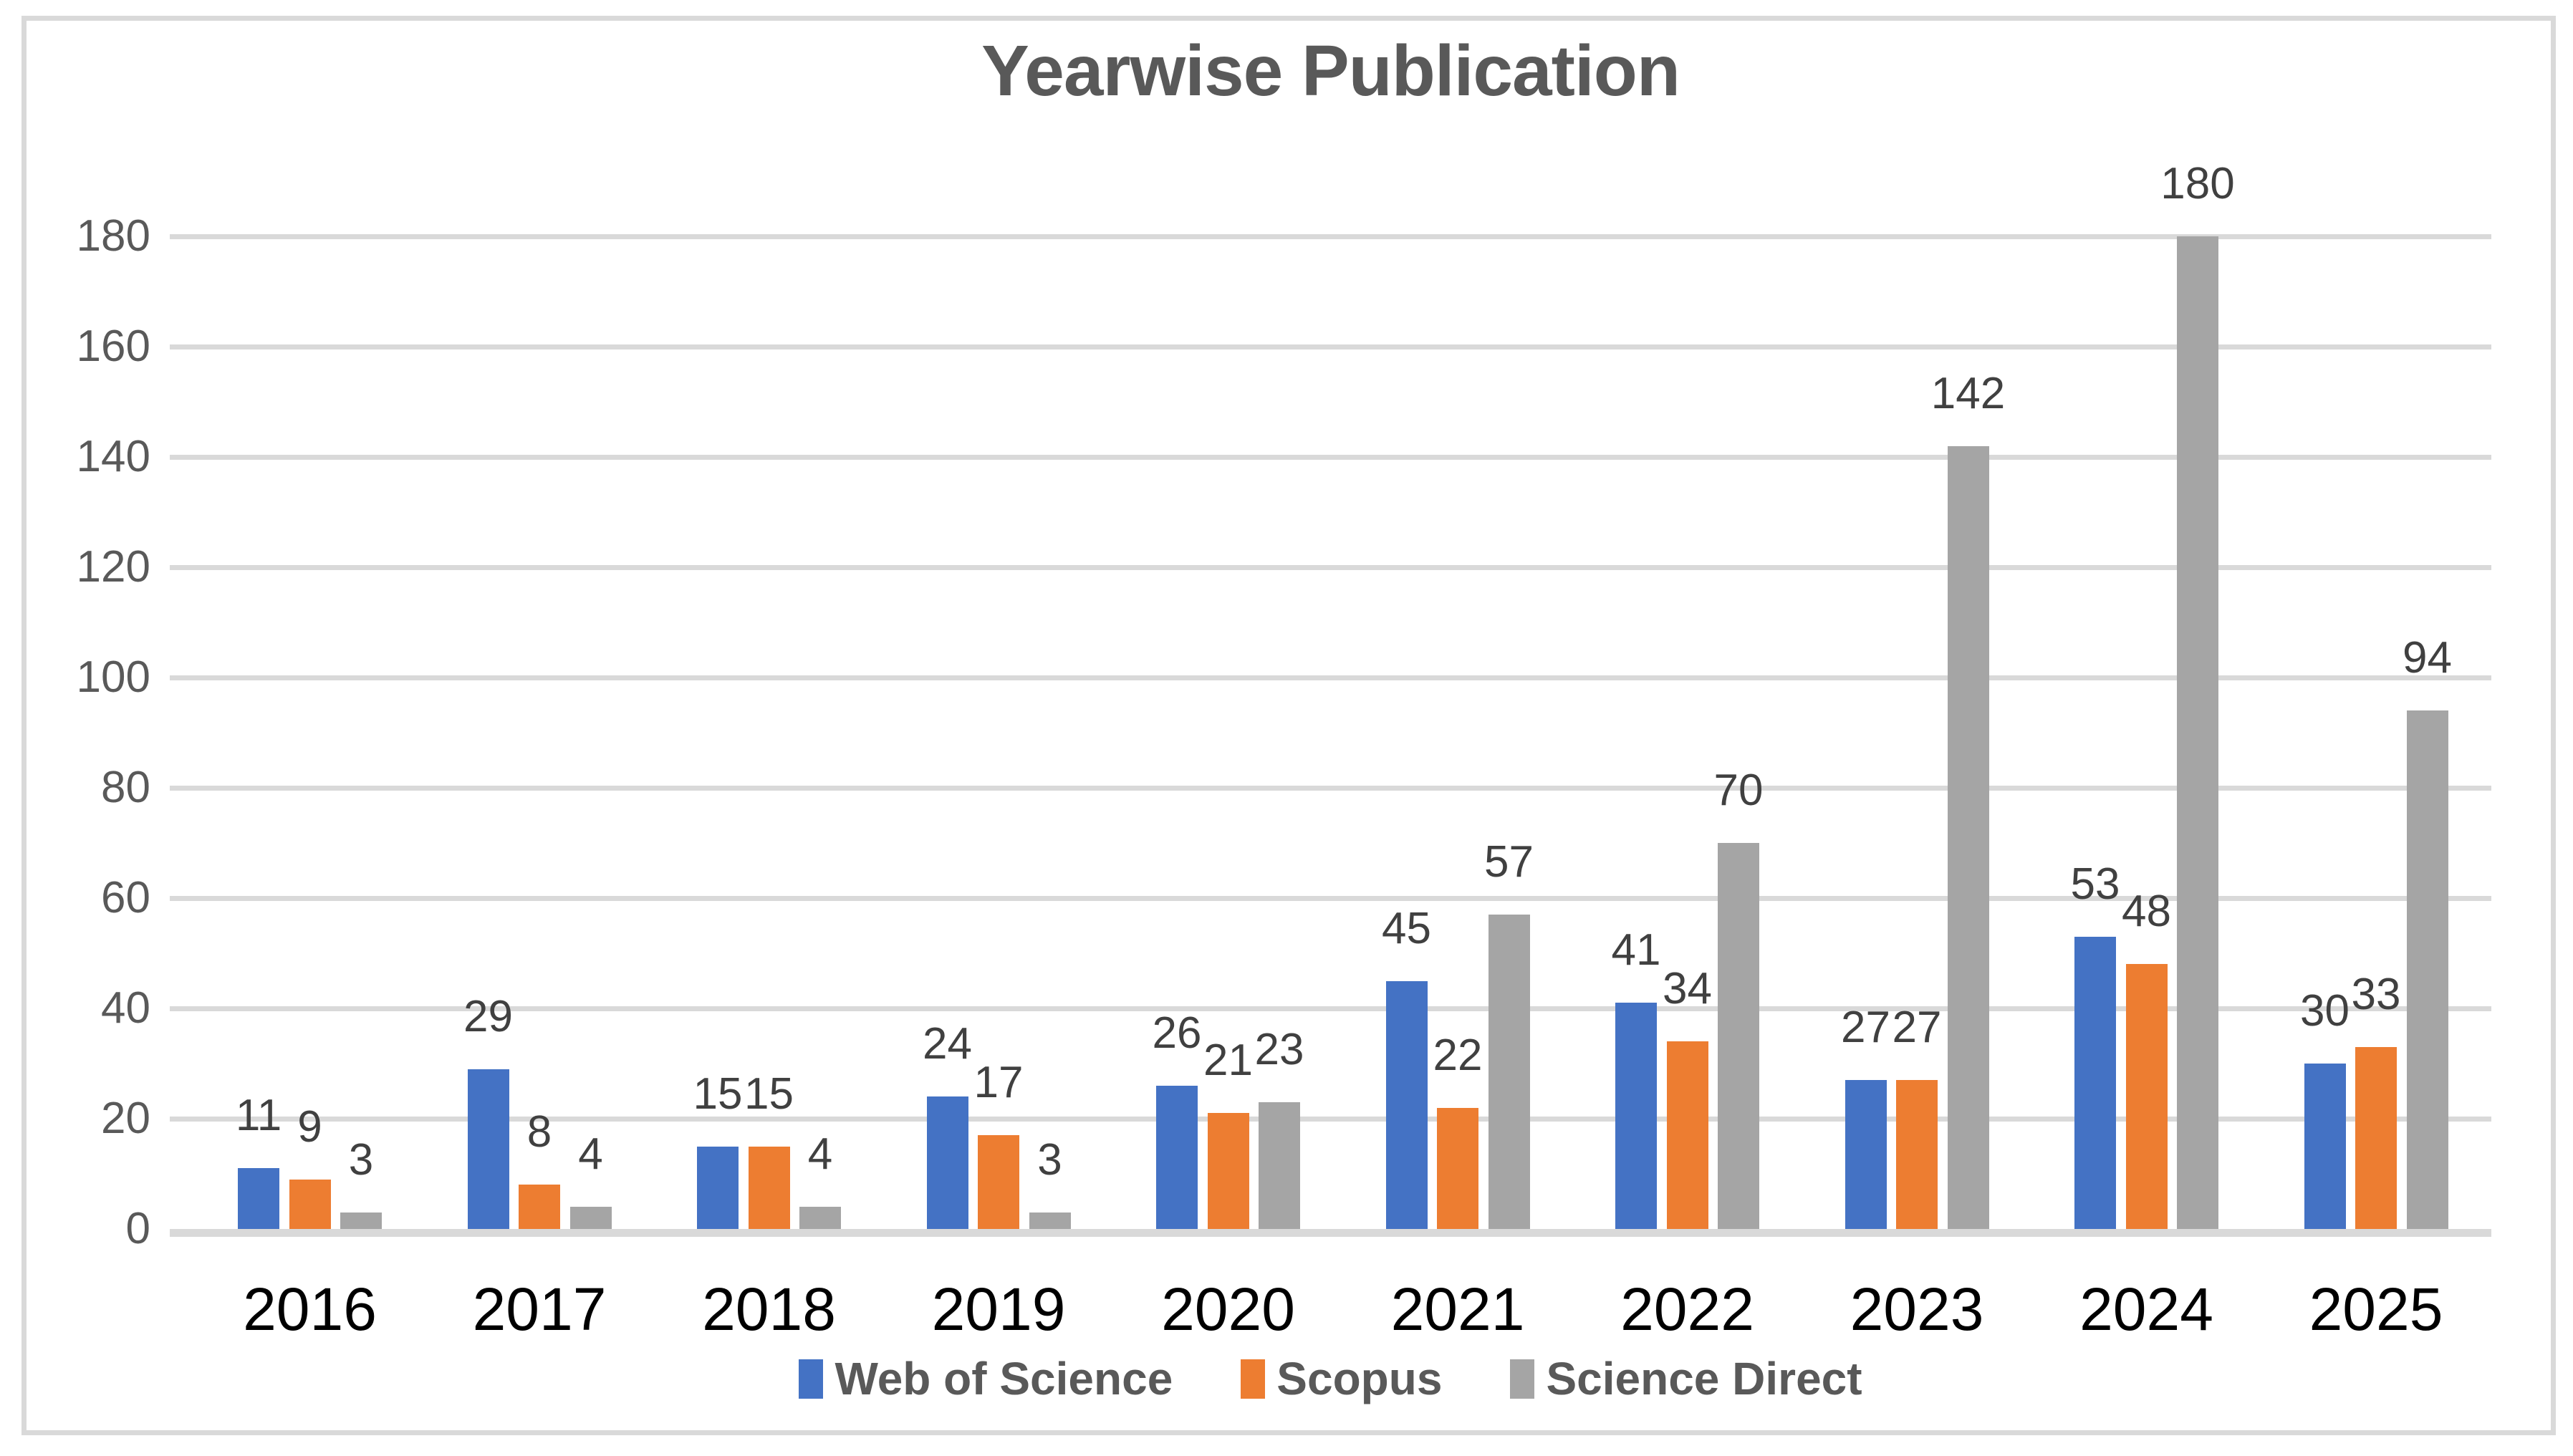 This screenshot has height=1456, width=2573. I want to click on bar-science-direct-2016, so click(361, 1220).